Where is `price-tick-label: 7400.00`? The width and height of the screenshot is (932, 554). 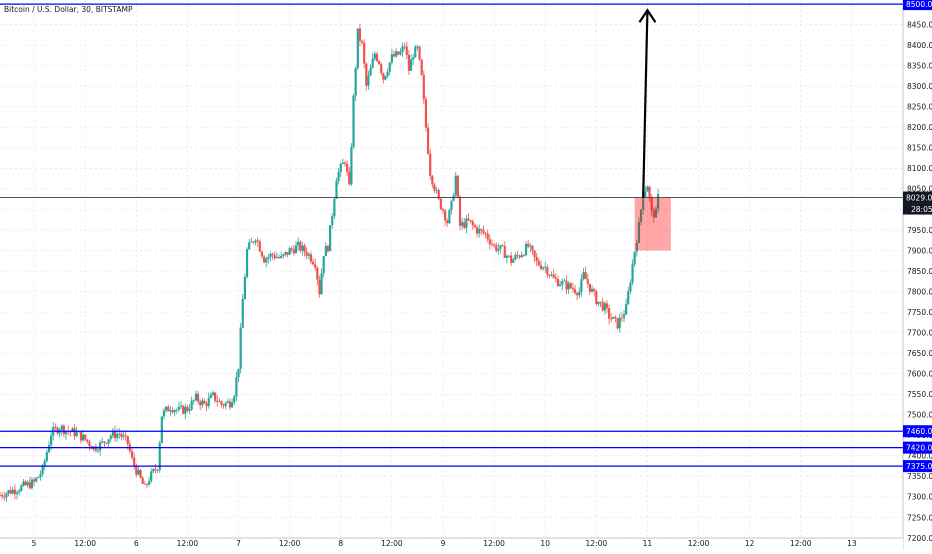
price-tick-label: 7400.00 is located at coordinates (919, 456).